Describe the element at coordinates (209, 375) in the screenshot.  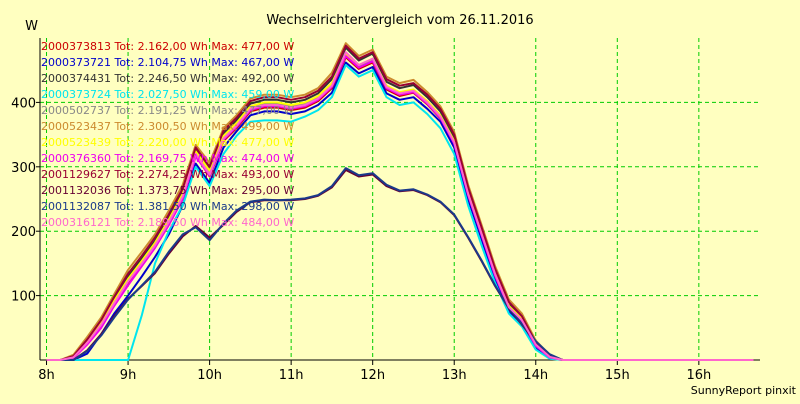
I see `x-tick-label: 10h` at that location.